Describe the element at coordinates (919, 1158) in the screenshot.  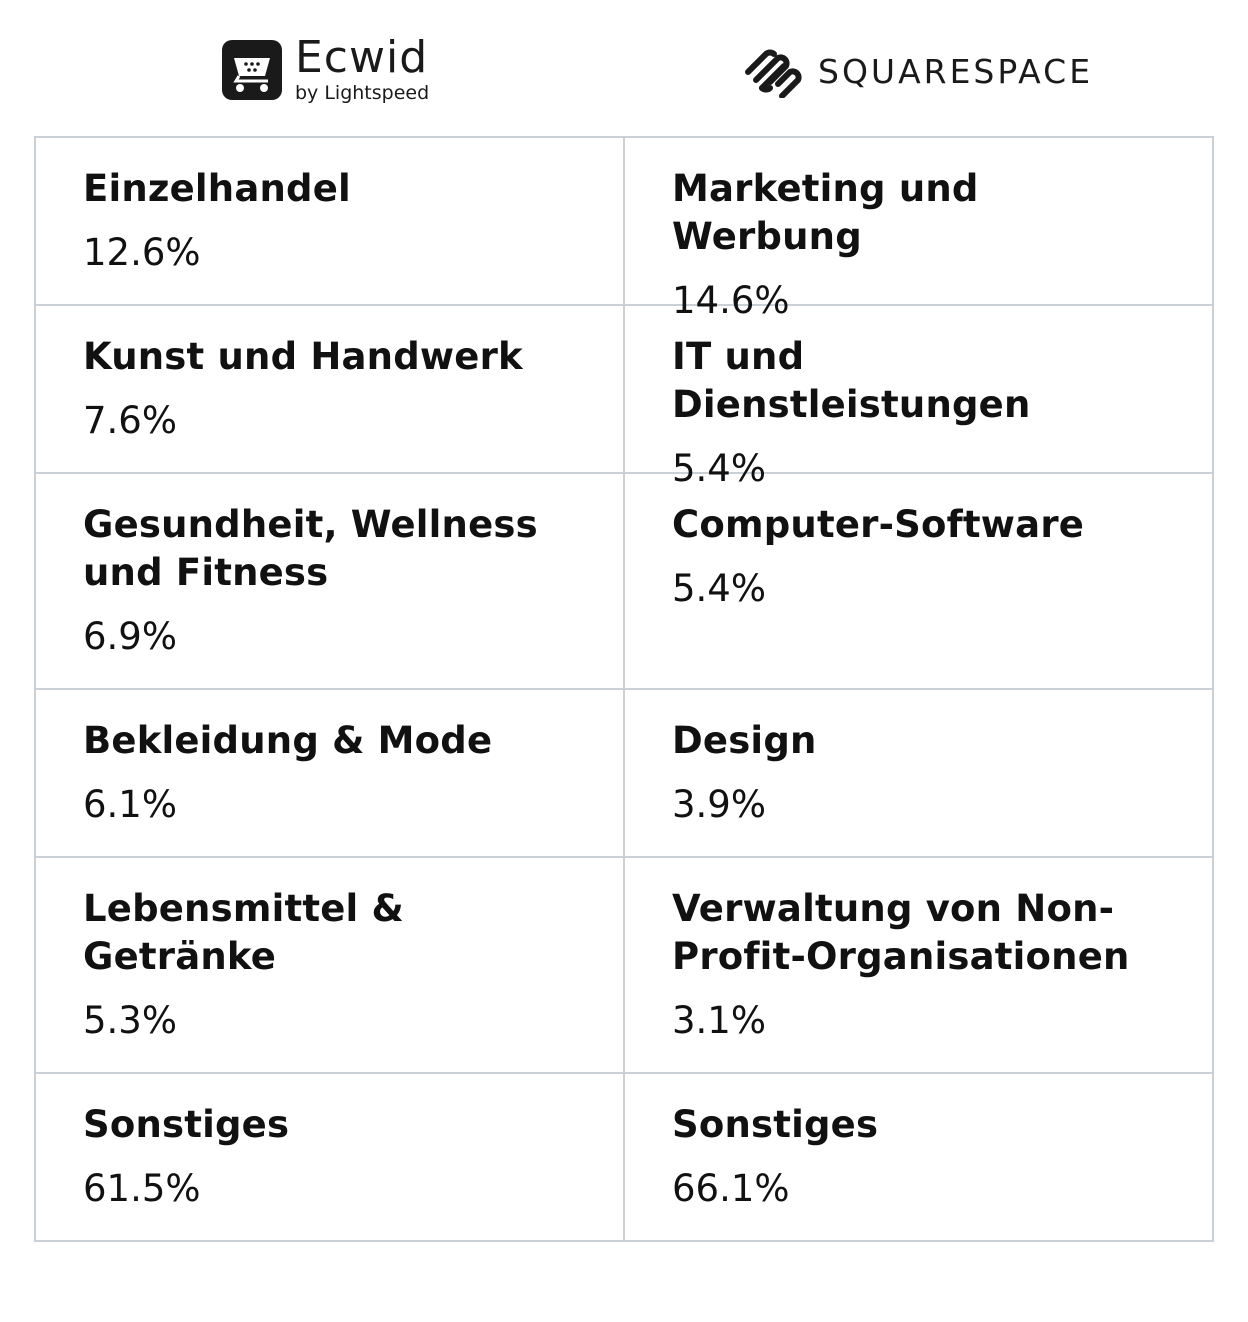
I see `table-cell-squarespace: Sonstiges 66.1%` at that location.